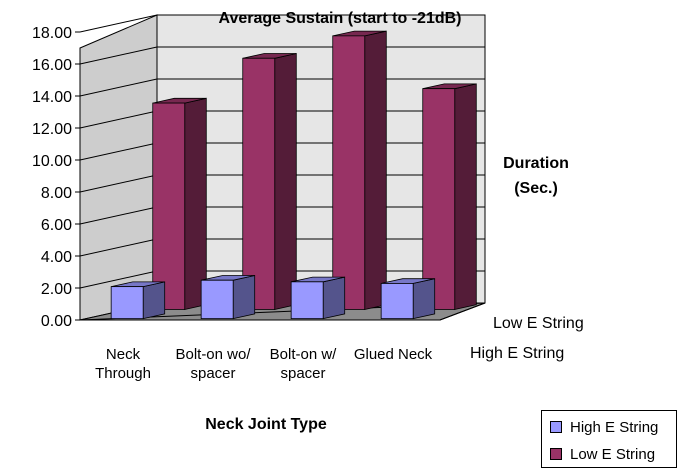 This screenshot has width=682, height=475. What do you see at coordinates (538, 323) in the screenshot?
I see `depth-axis-label: Low E String` at bounding box center [538, 323].